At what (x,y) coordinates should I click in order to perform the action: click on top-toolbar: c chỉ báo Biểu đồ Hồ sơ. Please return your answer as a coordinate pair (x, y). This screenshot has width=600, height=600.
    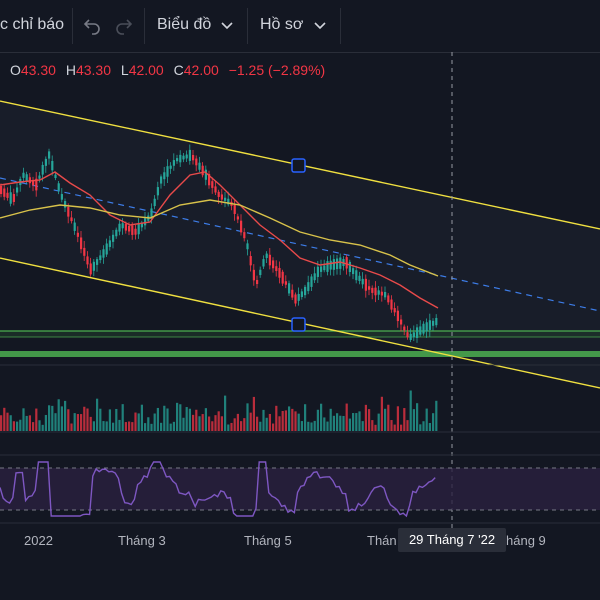
    Looking at the image, I should click on (300, 26).